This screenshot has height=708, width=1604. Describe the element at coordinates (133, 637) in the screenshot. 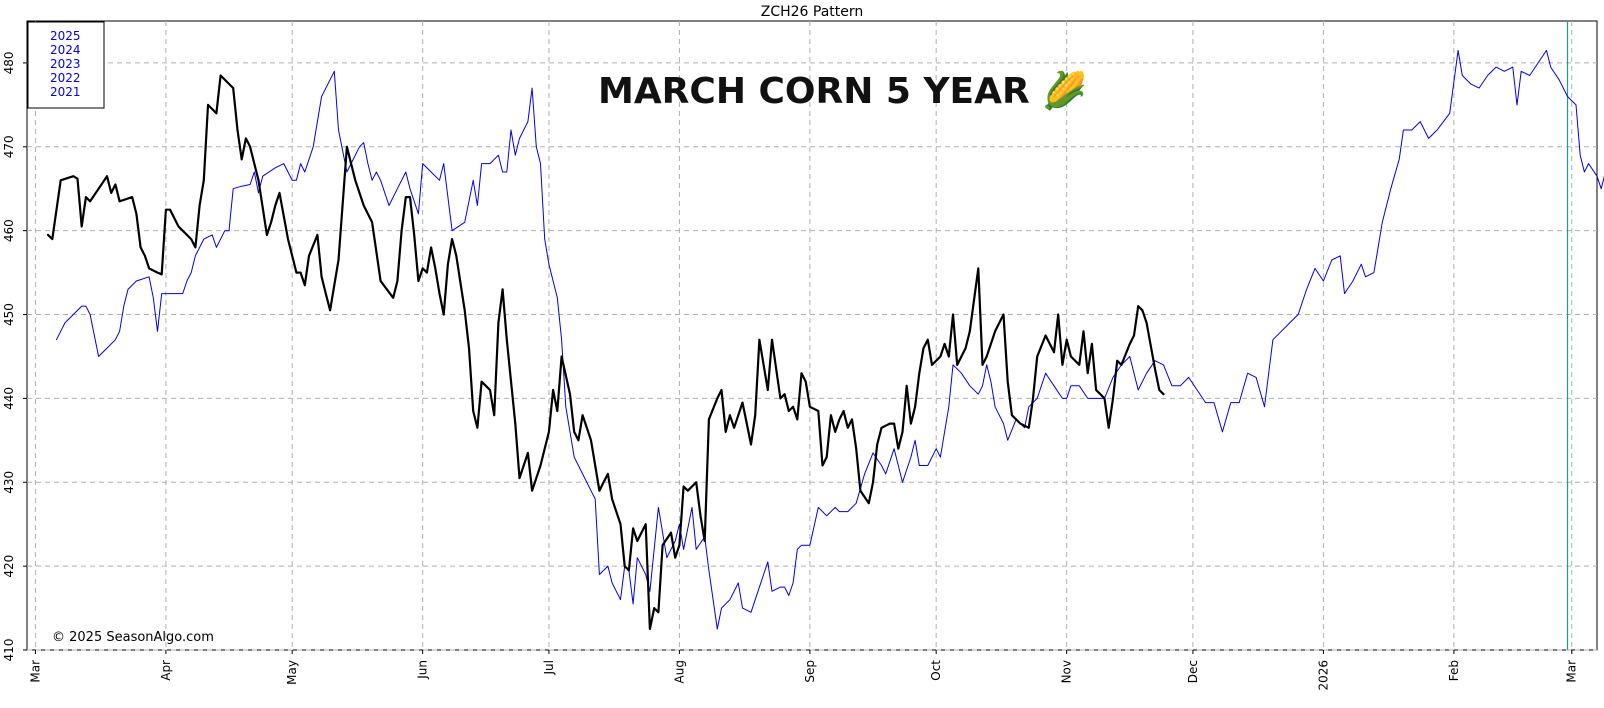

I see `copyright-text: © 2025 SeasonAlgo.com` at that location.